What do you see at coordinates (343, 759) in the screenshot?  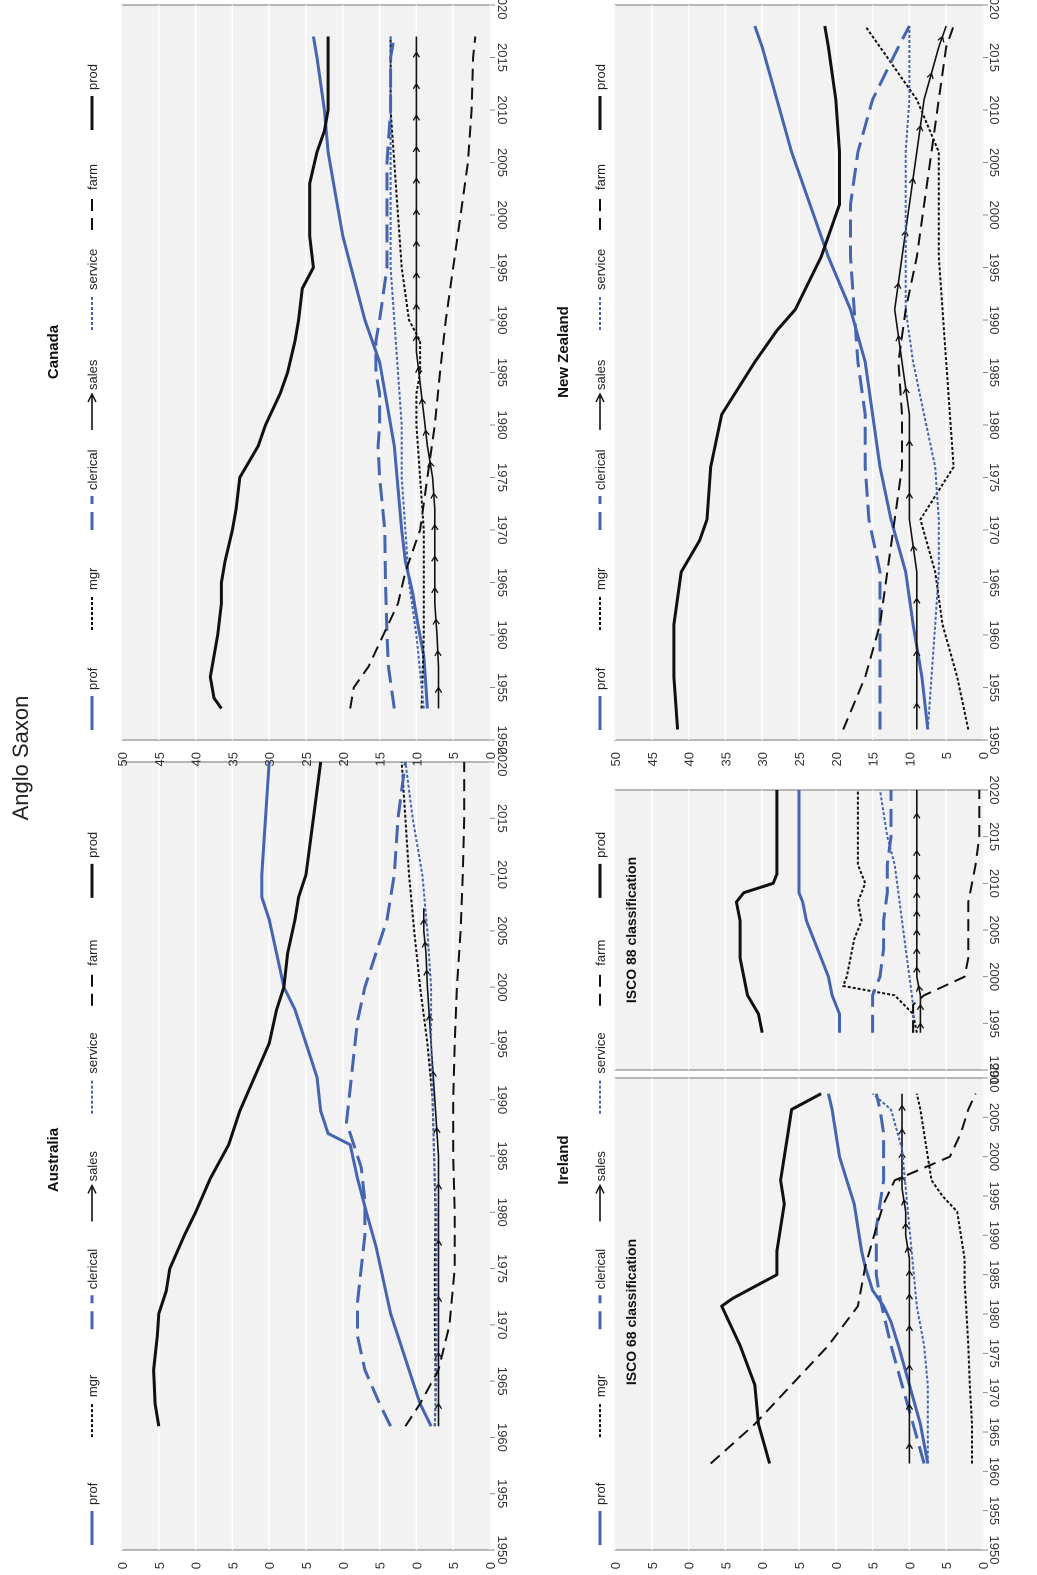 I see `value-tick-label: 20` at bounding box center [343, 759].